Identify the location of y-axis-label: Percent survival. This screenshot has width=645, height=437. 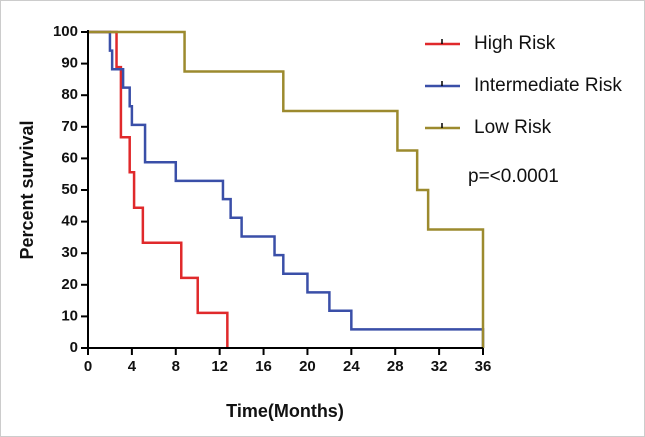
(27, 189).